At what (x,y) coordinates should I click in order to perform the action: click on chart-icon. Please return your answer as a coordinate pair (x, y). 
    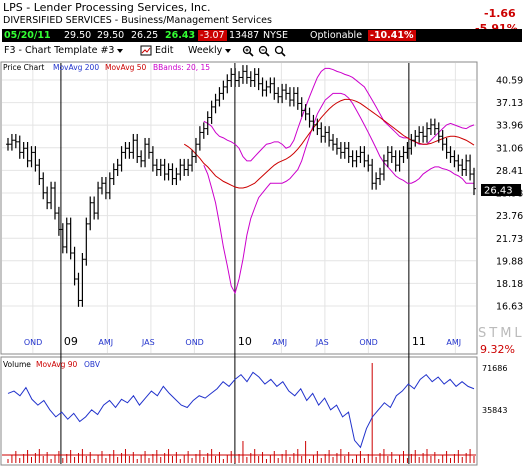
    Looking at the image, I should click on (146, 50).